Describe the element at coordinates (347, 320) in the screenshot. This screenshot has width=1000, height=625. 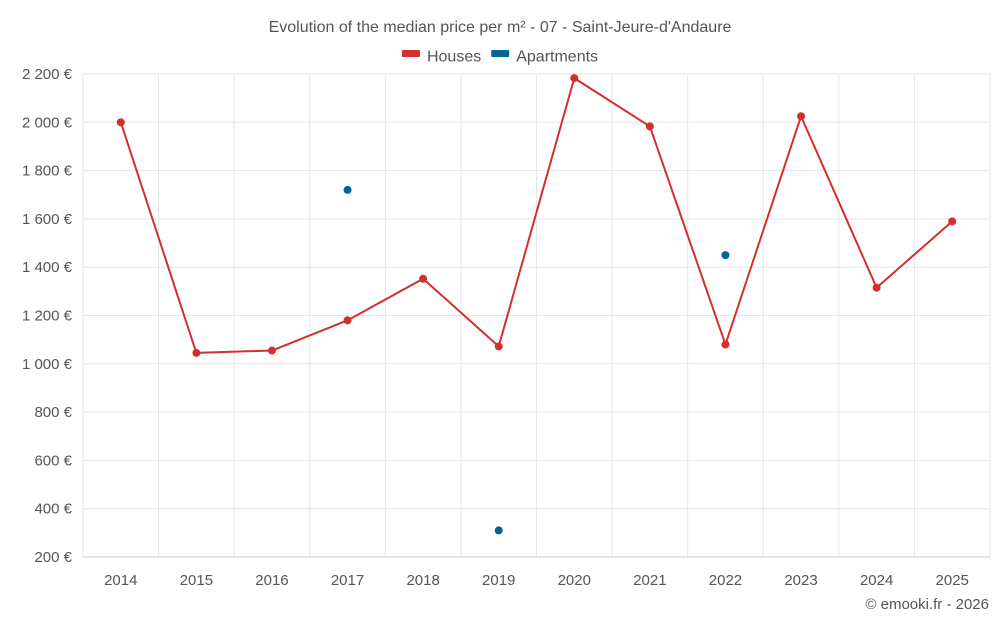
I see `houses-point-2017` at that location.